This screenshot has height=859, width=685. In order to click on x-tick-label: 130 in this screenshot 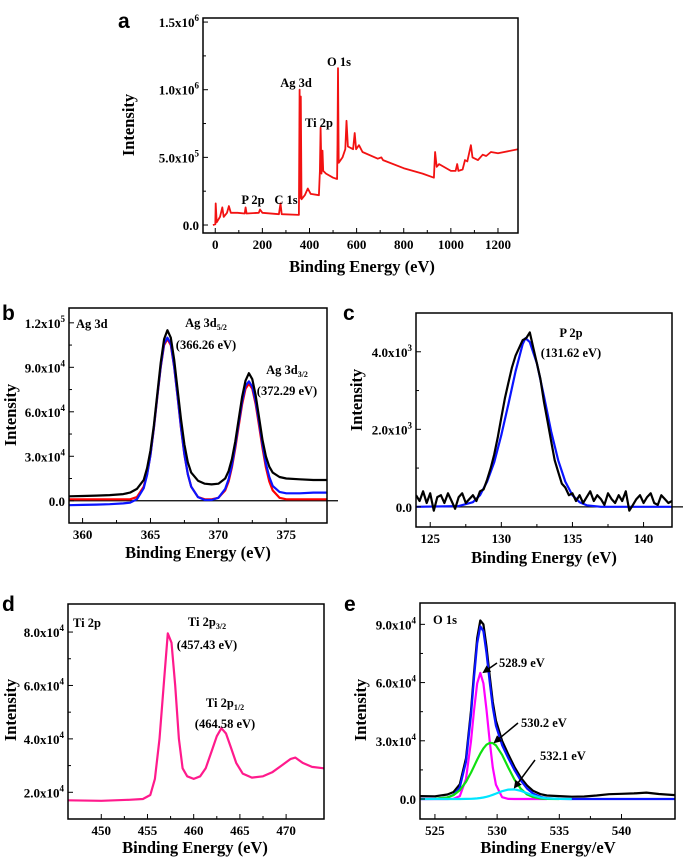, I will do `click(502, 538)`.